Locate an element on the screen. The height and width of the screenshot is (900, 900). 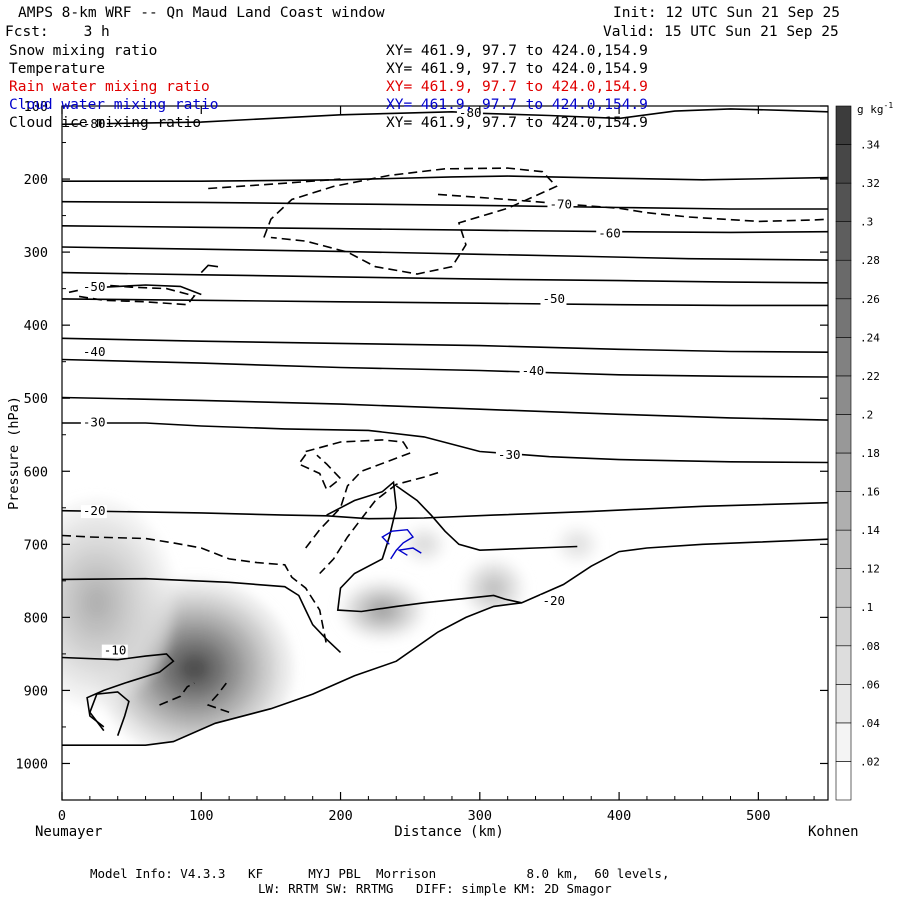
temperature-label: -60 is located at coordinates (609, 232).